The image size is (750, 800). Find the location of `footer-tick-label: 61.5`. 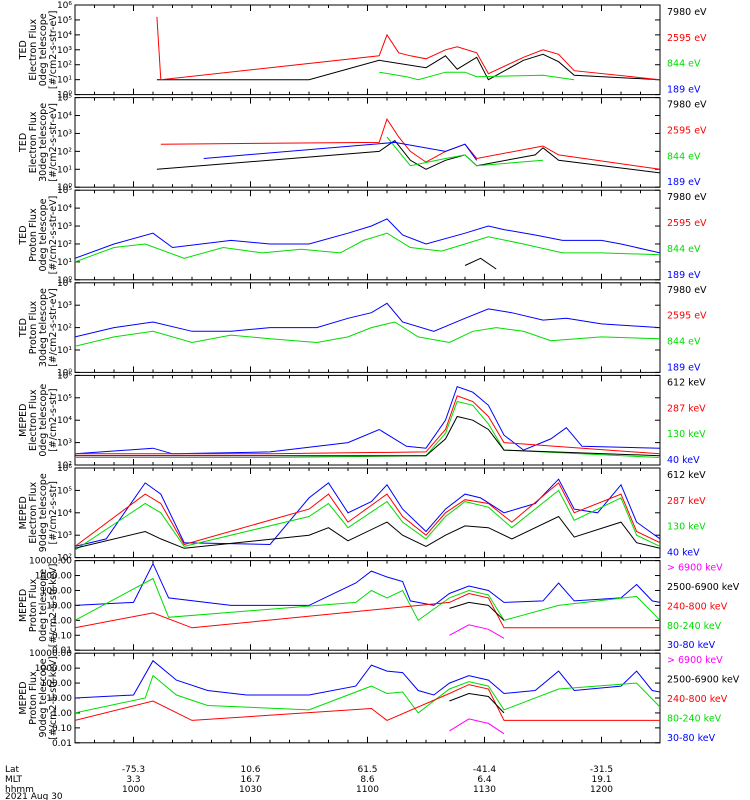

footer-tick-label: 61.5 is located at coordinates (367, 770).